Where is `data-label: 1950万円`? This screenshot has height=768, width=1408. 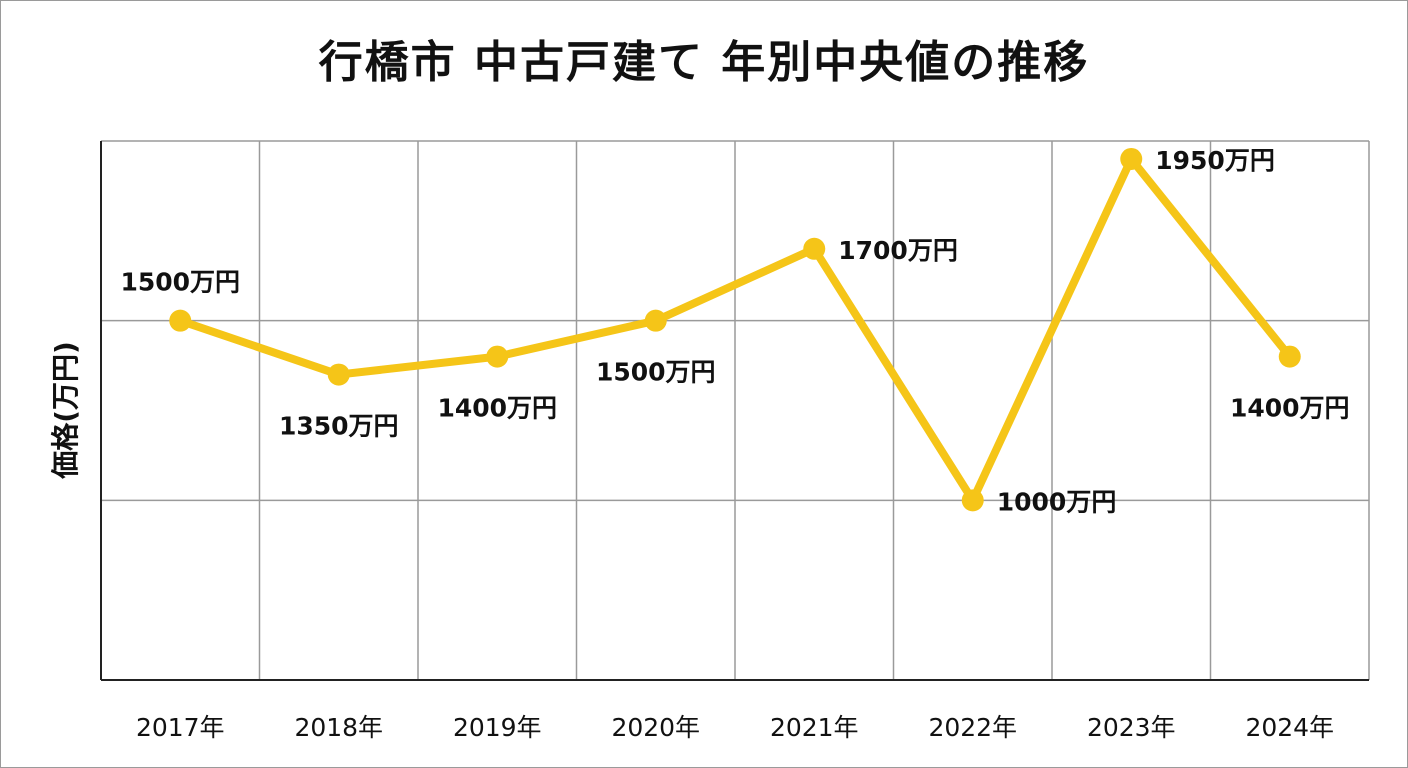
data-label: 1950万円 is located at coordinates (1215, 160).